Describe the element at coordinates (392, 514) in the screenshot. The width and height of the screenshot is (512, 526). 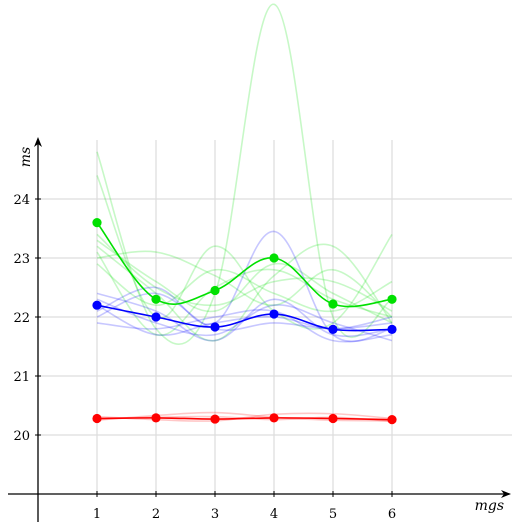
I see `x-tick-label-6: 6` at that location.